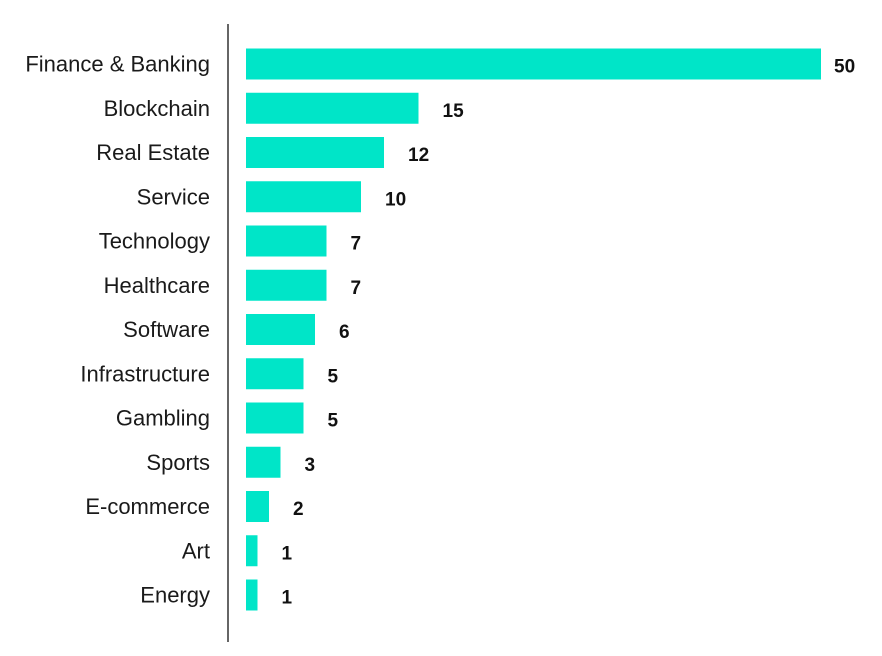 The image size is (882, 656). I want to click on category-label-finance-and-banking: Finance & Banking, so click(117, 64).